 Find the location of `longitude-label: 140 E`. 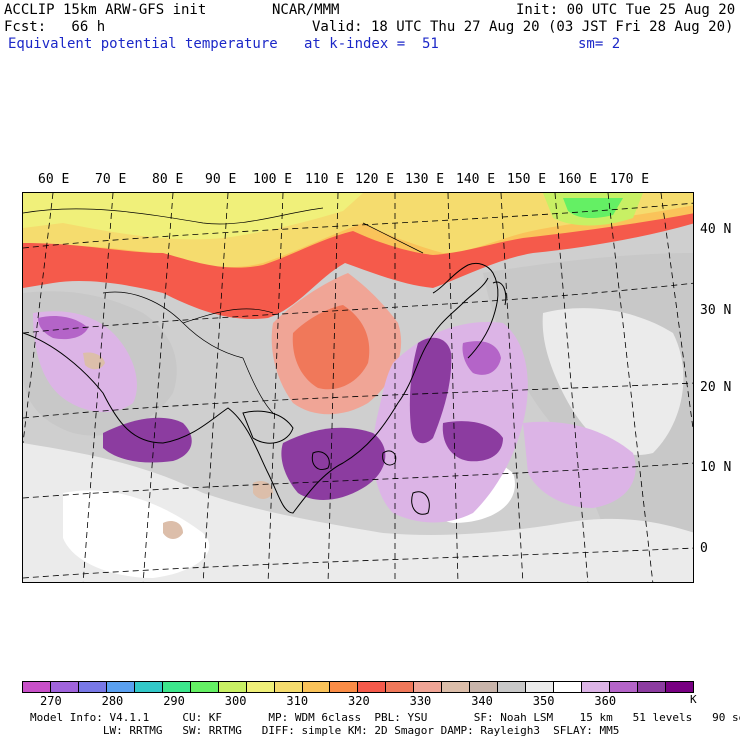

longitude-label: 140 E is located at coordinates (476, 179).